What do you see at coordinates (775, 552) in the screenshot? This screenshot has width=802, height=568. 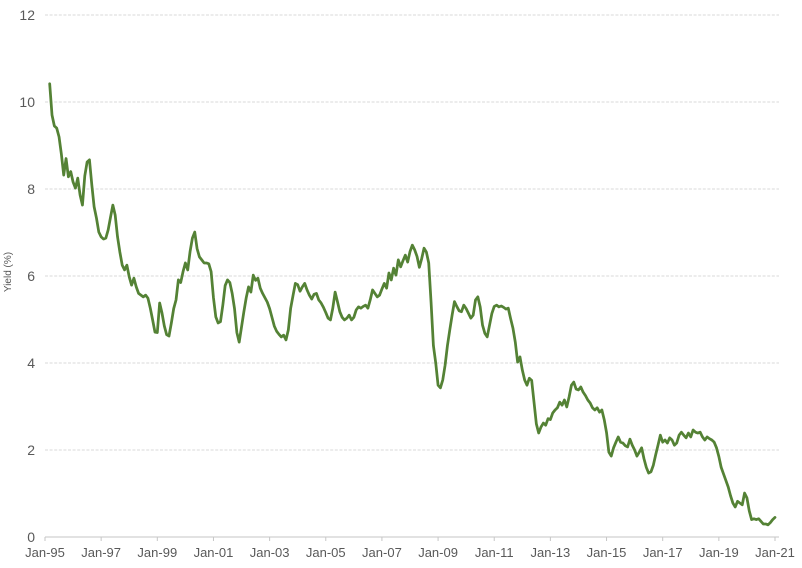 I see `x-tick-label: Jan-21` at bounding box center [775, 552].